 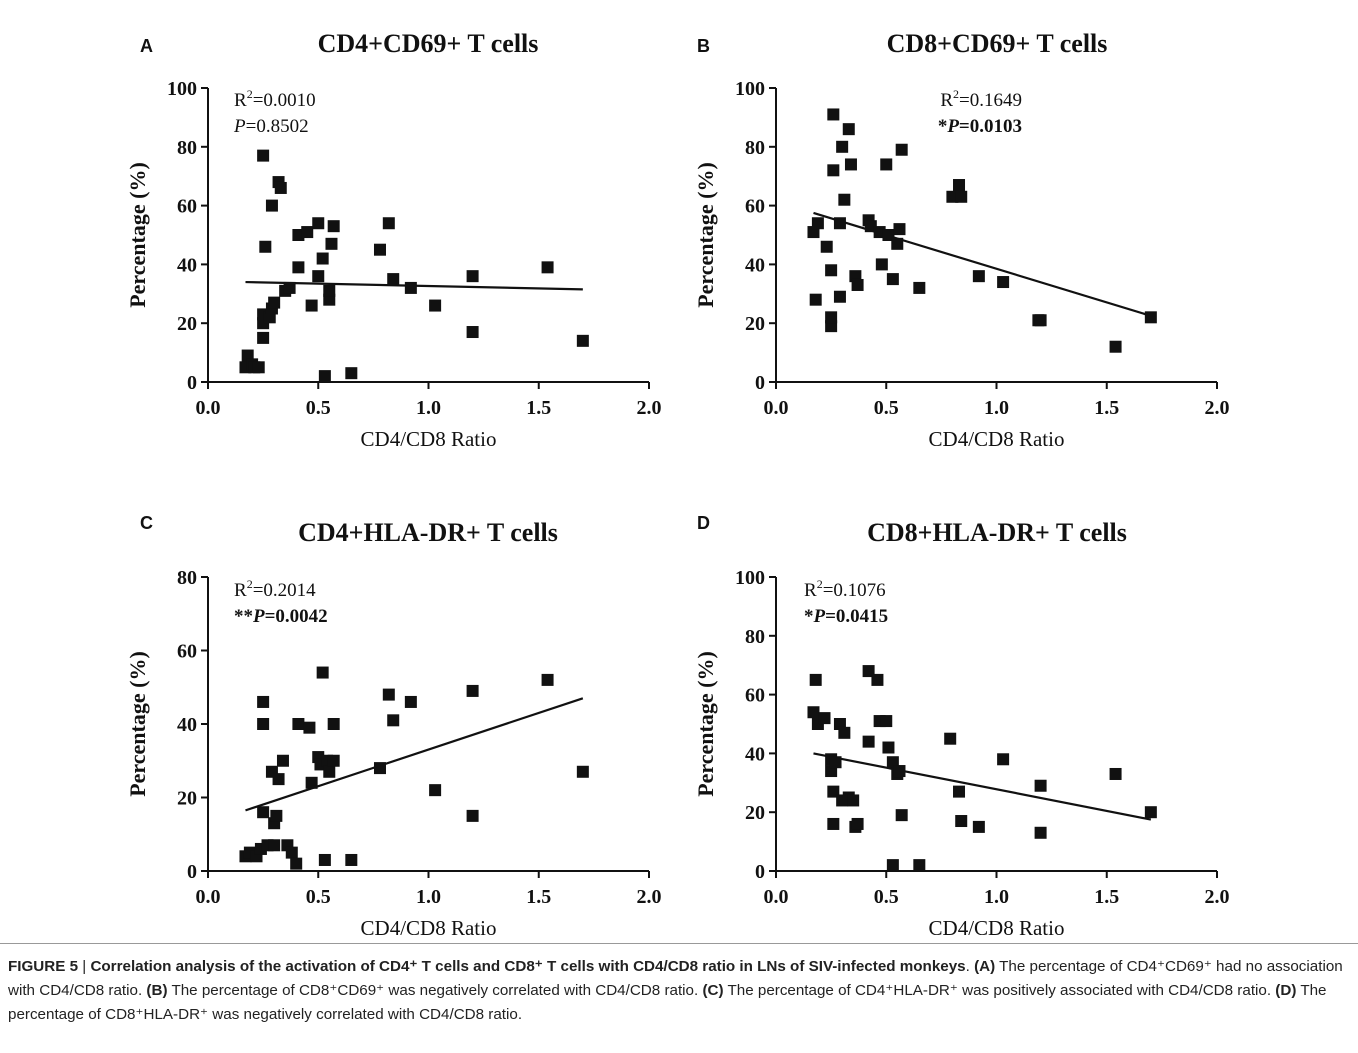 I want to click on y-tick-label: 20, so click(x=187, y=799).